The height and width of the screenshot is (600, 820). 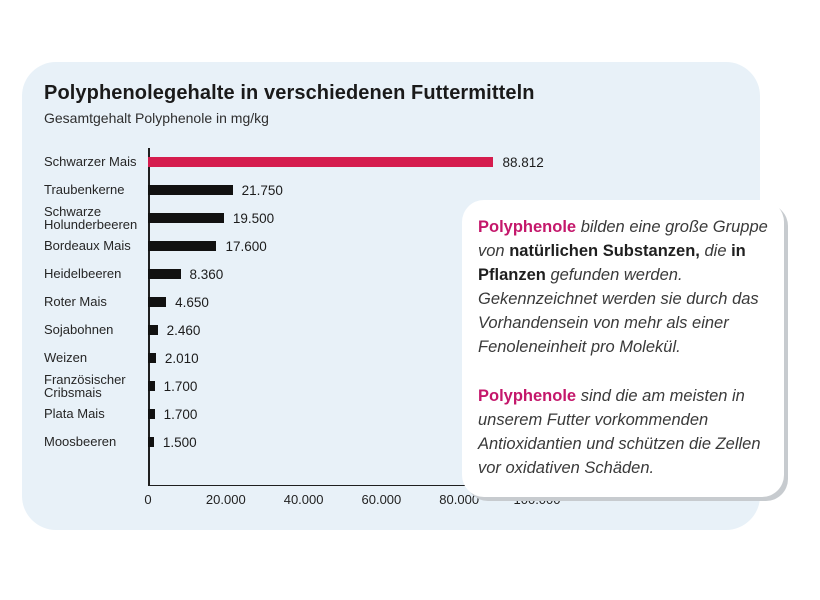 What do you see at coordinates (623, 239) in the screenshot?
I see `info-text-segment: bilden eine große Gruppe von` at bounding box center [623, 239].